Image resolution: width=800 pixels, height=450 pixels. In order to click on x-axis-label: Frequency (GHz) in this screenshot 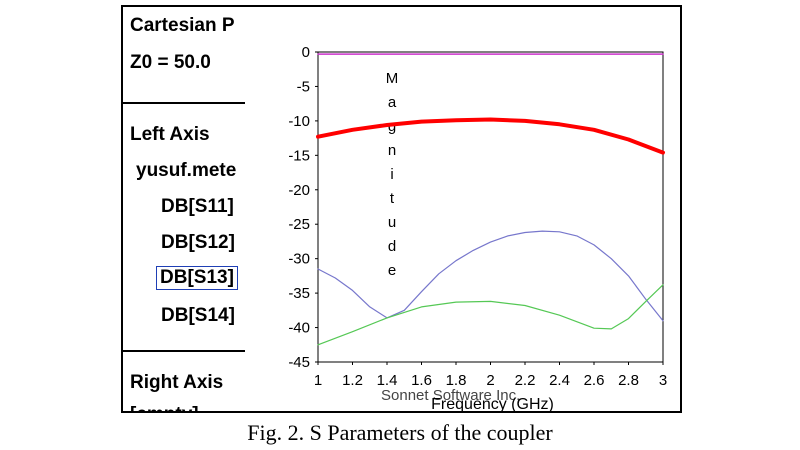, I will do `click(492, 404)`.